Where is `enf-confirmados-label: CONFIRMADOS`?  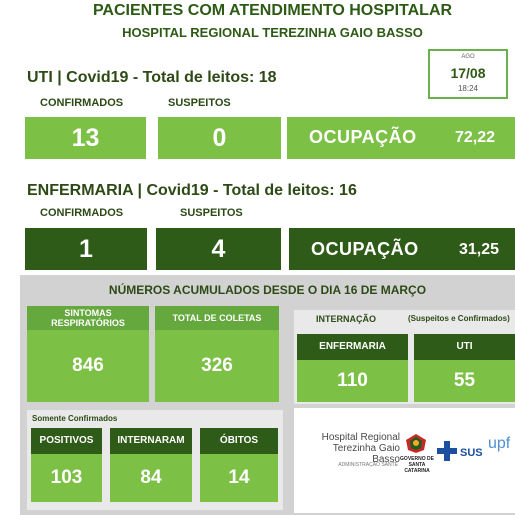
enf-confirmados-label: CONFIRMADOS is located at coordinates (82, 213).